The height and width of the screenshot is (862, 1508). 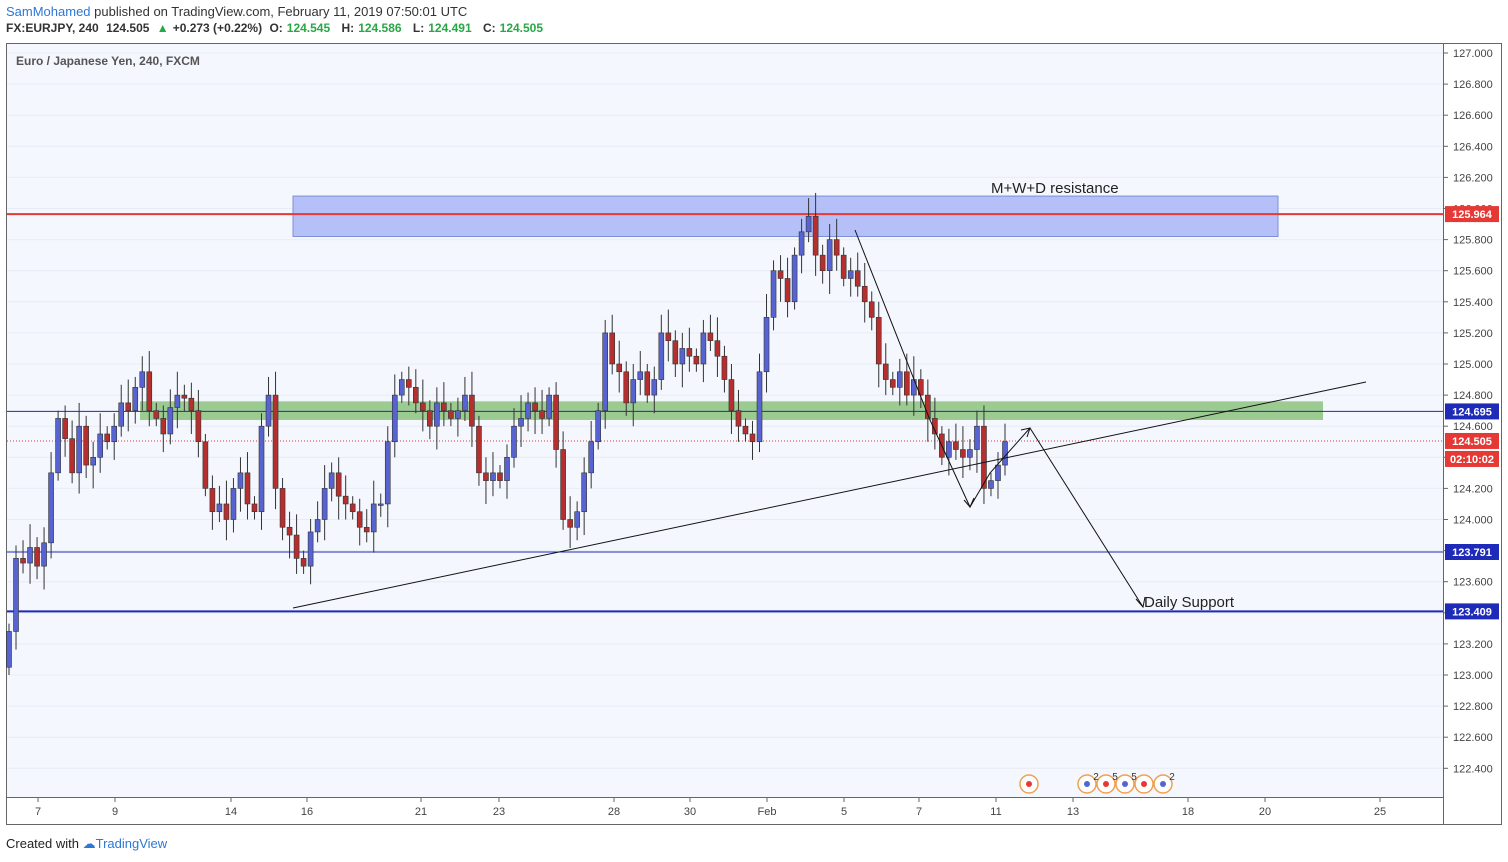 I want to click on y-tick-label: 125.800, so click(x=1473, y=241).